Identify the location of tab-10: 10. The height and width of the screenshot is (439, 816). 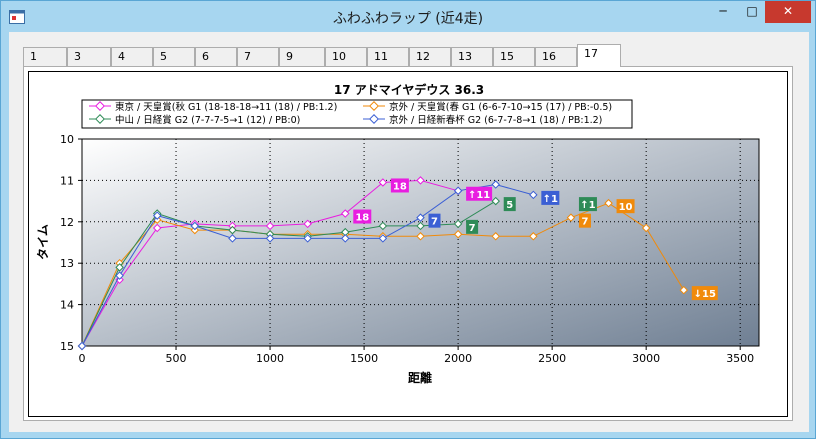
(346, 56).